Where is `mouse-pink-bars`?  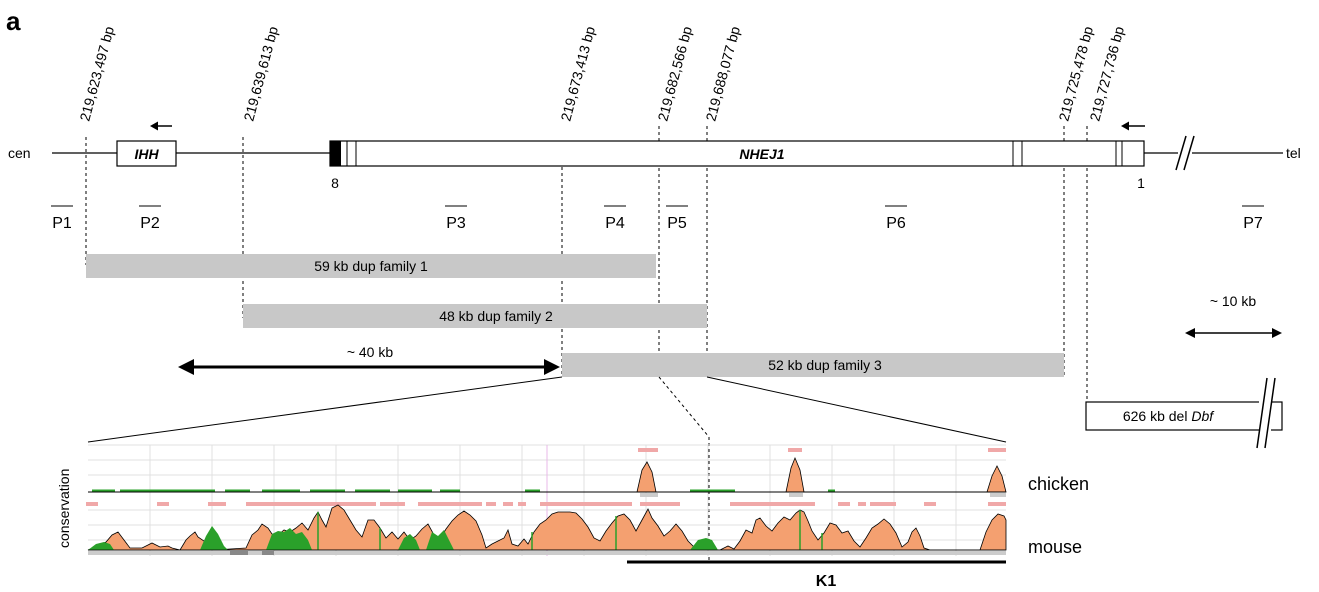 mouse-pink-bars is located at coordinates (546, 504).